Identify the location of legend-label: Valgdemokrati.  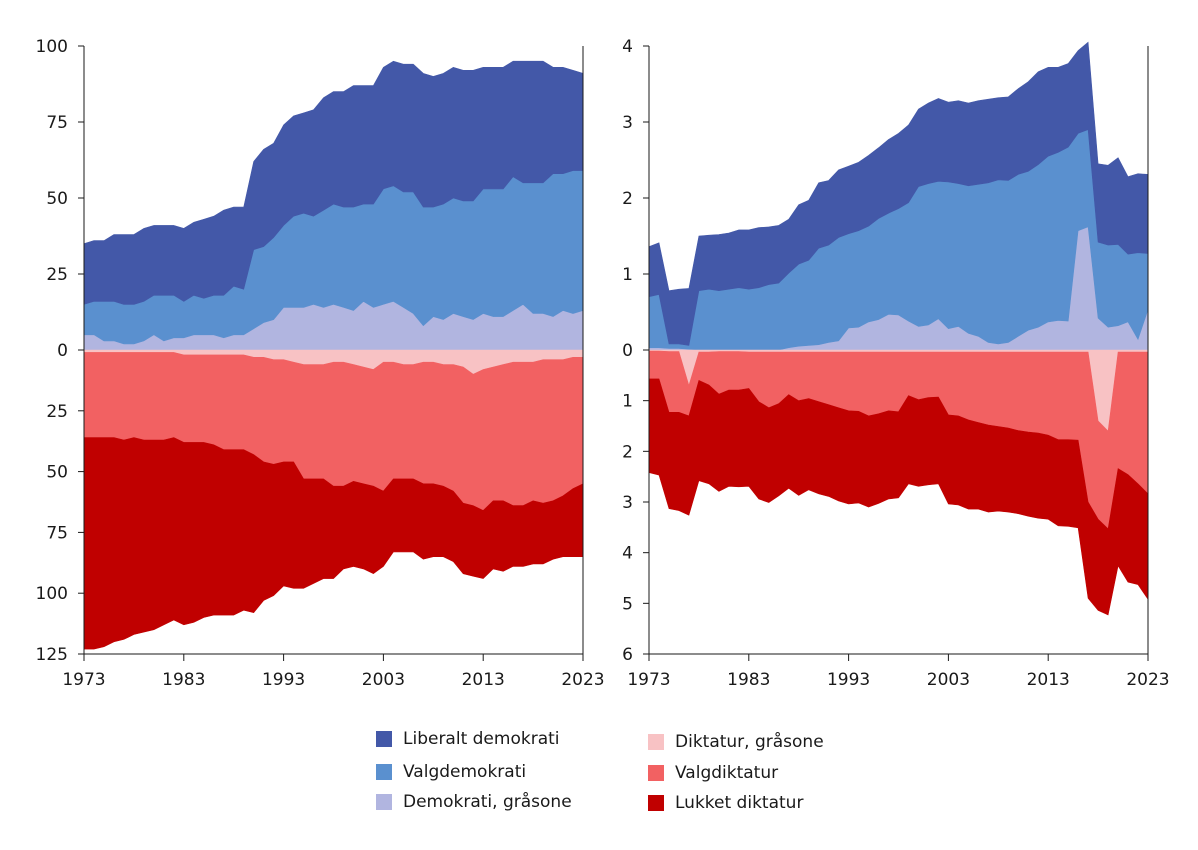
(465, 772).